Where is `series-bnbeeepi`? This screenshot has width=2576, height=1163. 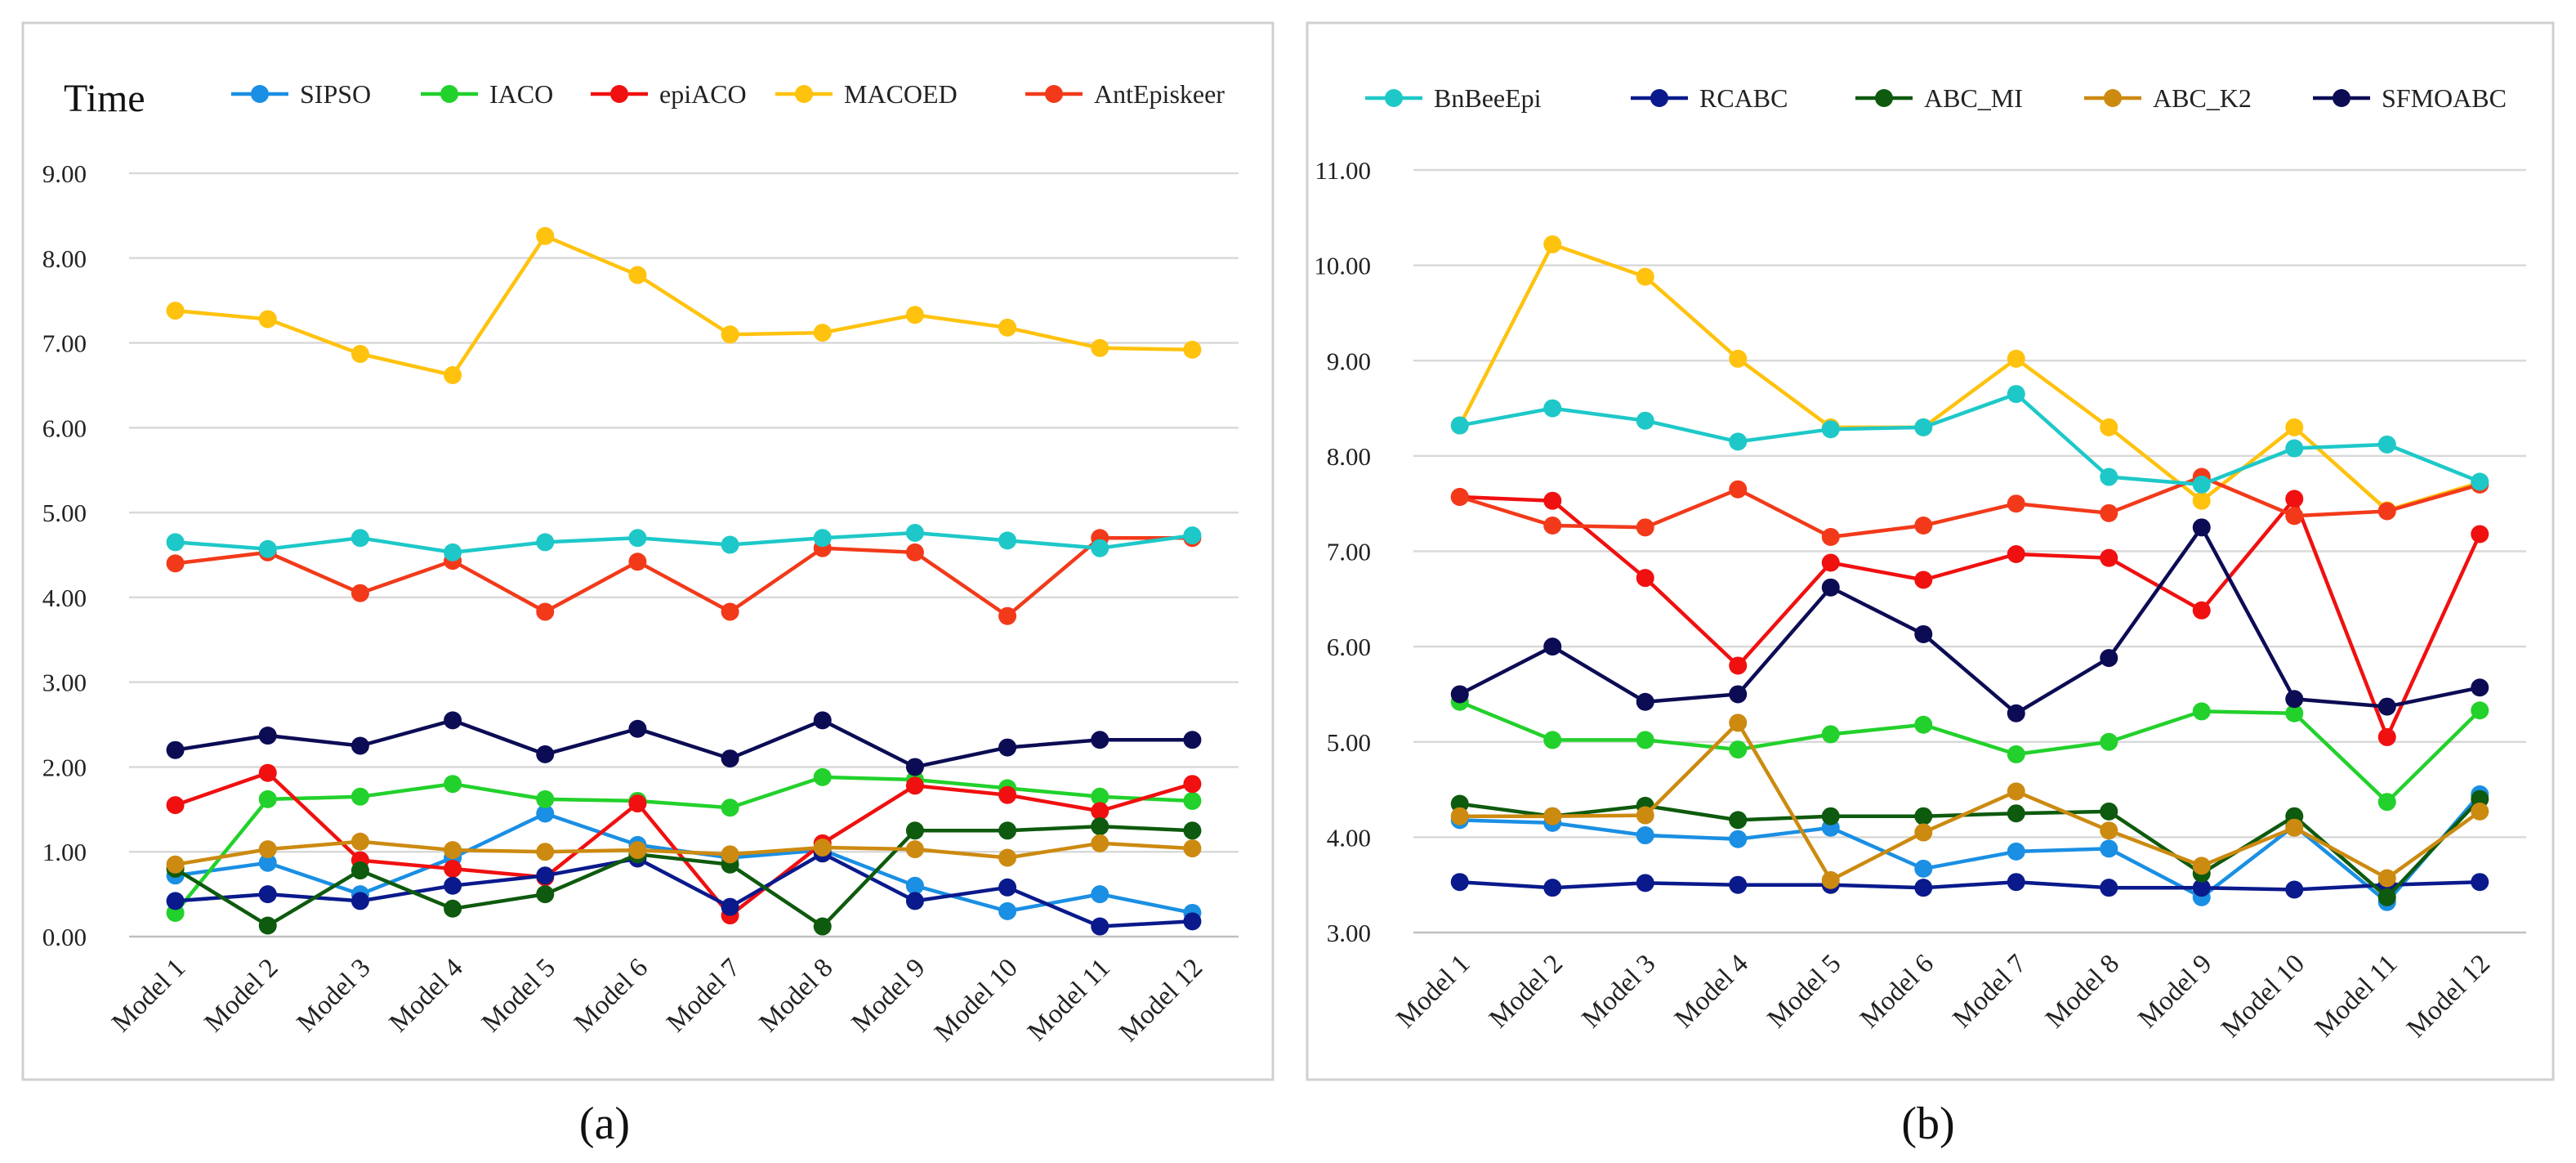
series-bnbeeepi is located at coordinates (1970, 439).